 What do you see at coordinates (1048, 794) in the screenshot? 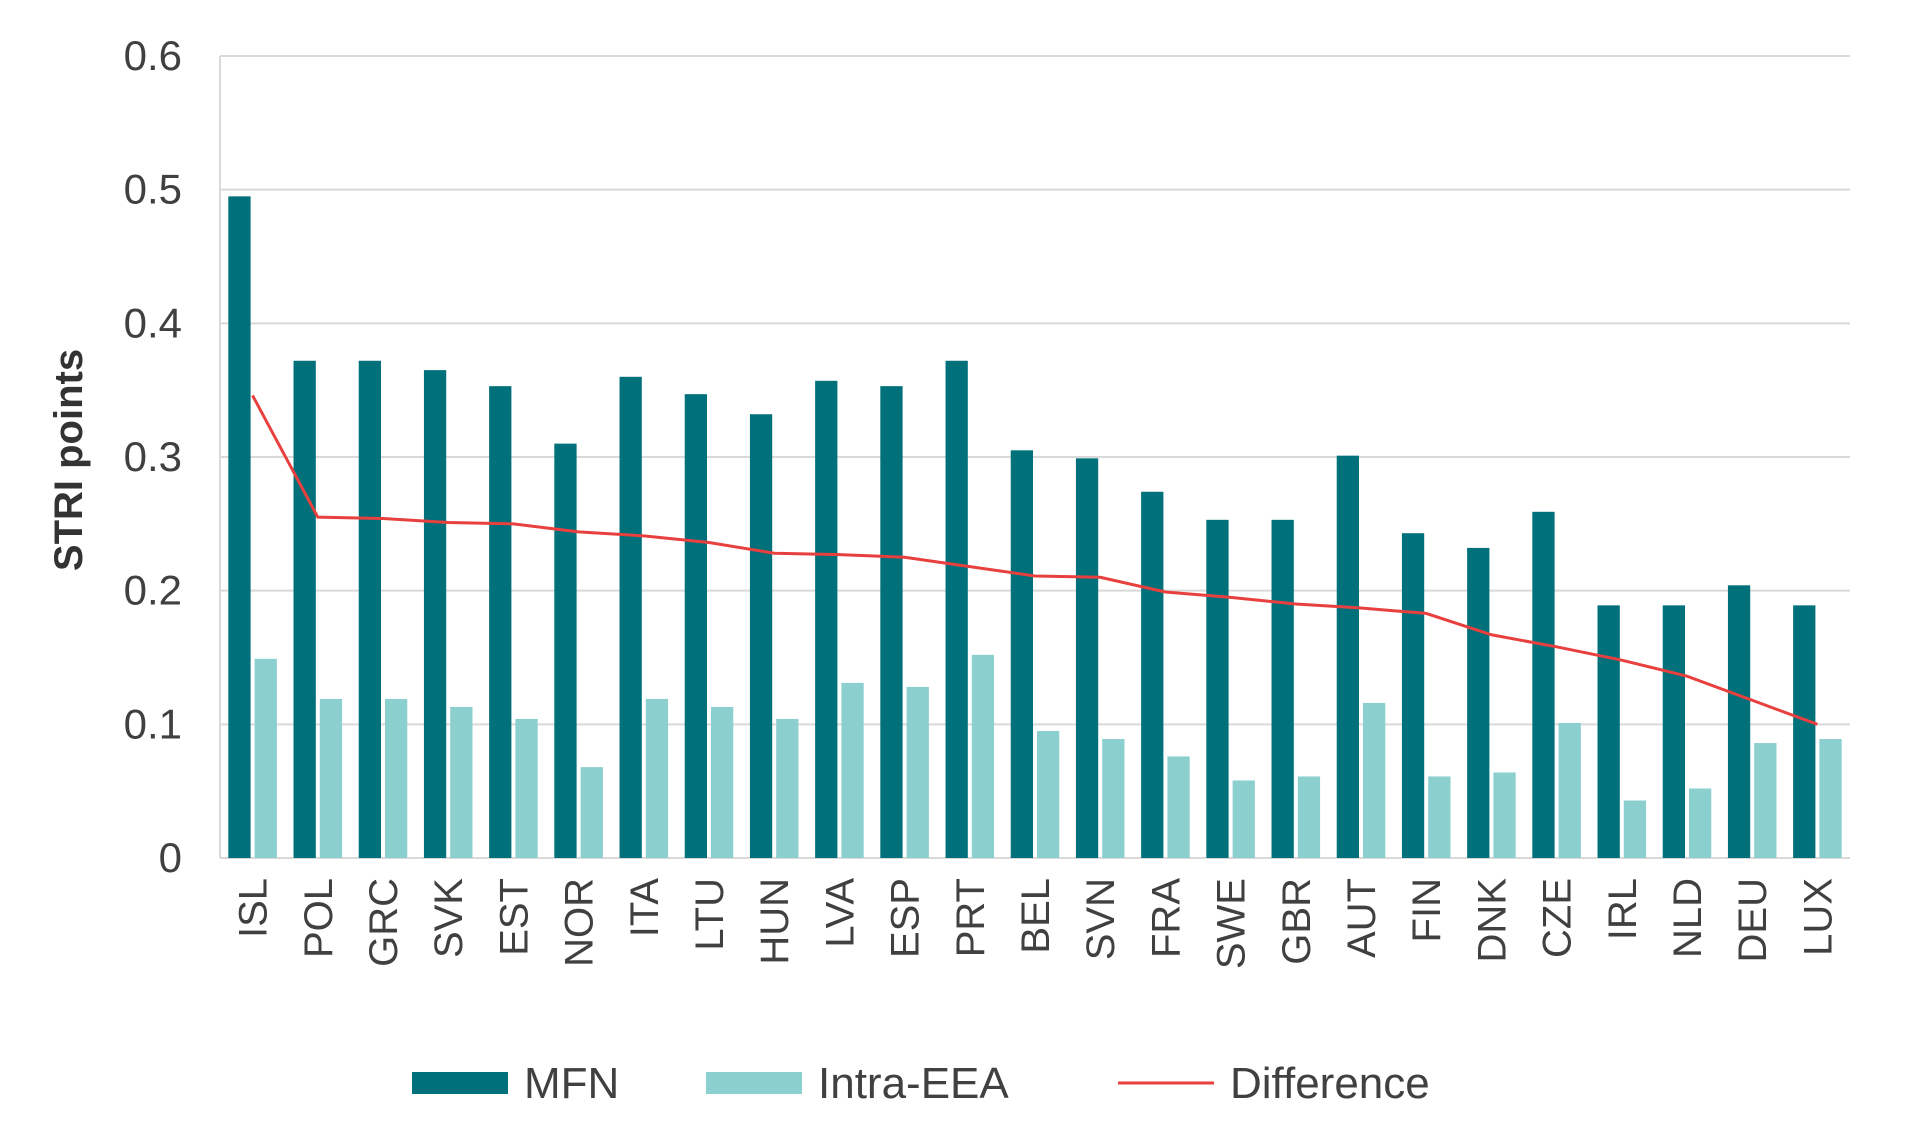
I see `bar-intra-eea-bel` at bounding box center [1048, 794].